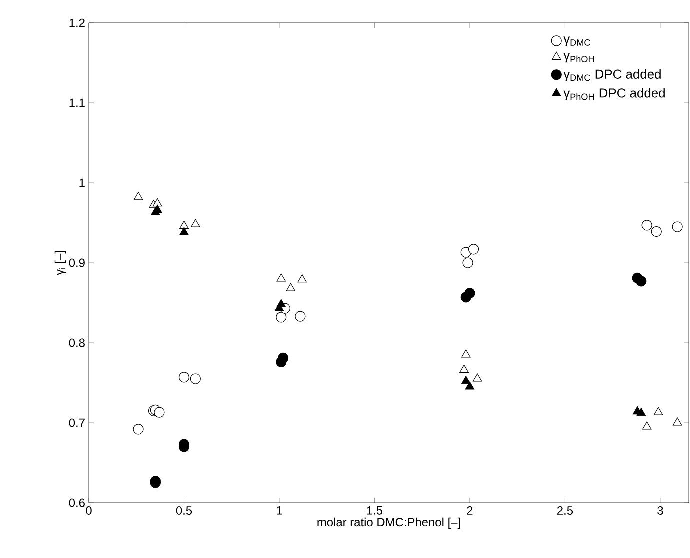 The width and height of the screenshot is (690, 558). Describe the element at coordinates (77, 263) in the screenshot. I see `y-tick-label: 0.9` at that location.